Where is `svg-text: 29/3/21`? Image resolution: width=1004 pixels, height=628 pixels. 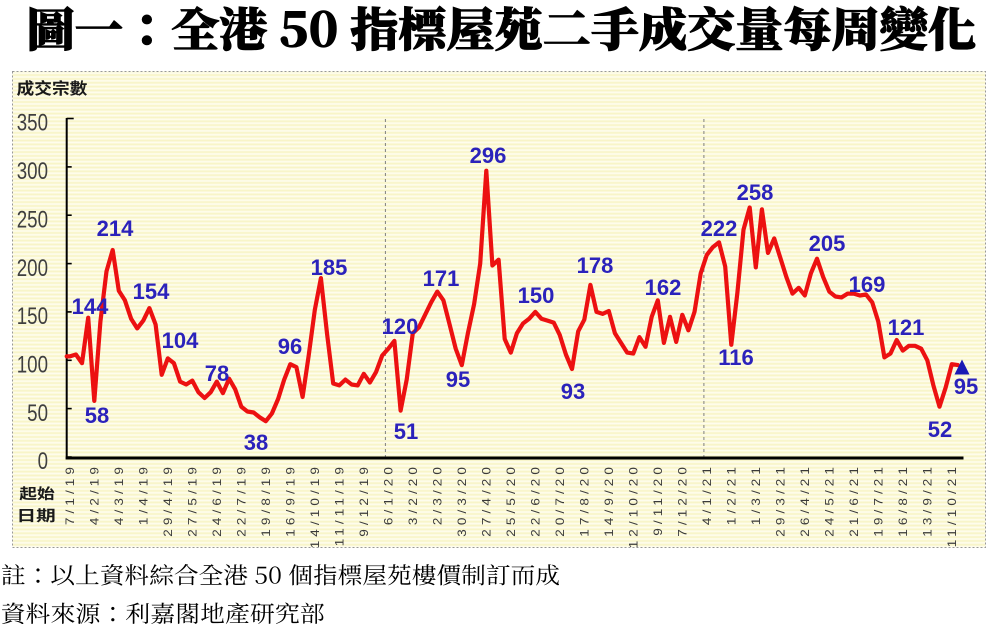
svg-text: 29/3/21 is located at coordinates (780, 500).